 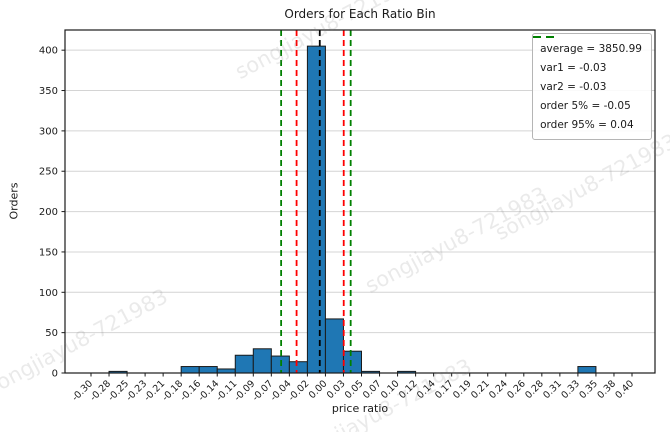 What do you see at coordinates (354, 389) in the screenshot?
I see `x-tick-label: 0.05` at bounding box center [354, 389].